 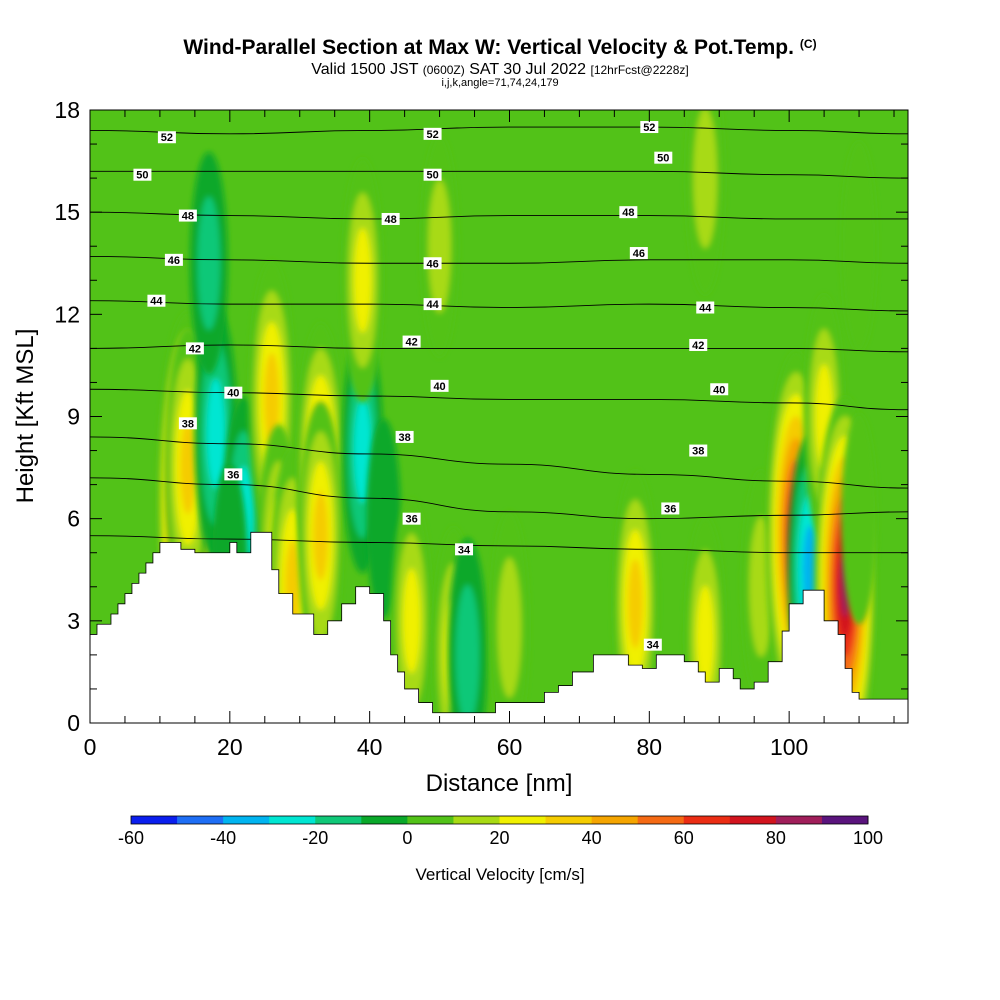 I want to click on y-axis-label: Height [Kft MSL], so click(x=25, y=416).